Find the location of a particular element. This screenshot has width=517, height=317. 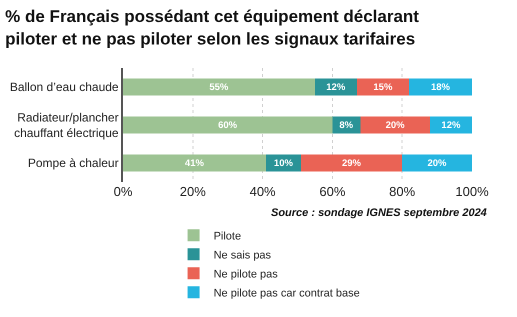

data-label: 18% is located at coordinates (440, 88).